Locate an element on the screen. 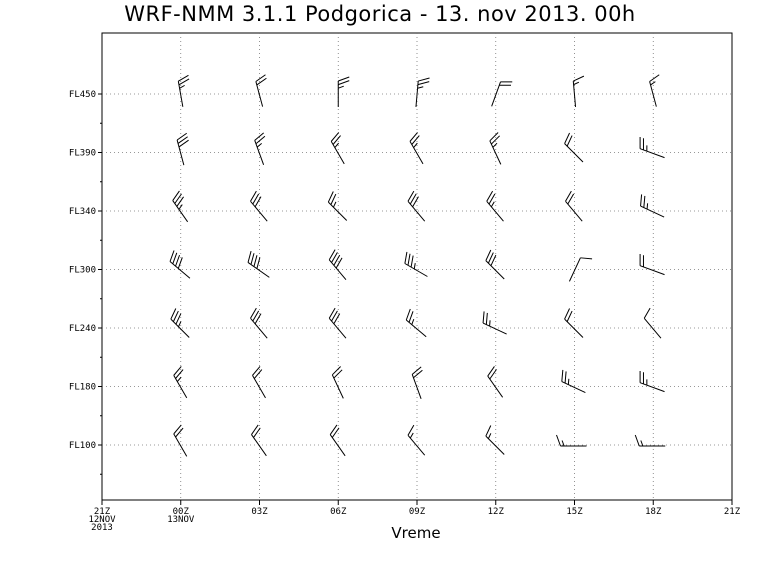 The width and height of the screenshot is (760, 570). y-tick-label: FL240 is located at coordinates (82, 329).